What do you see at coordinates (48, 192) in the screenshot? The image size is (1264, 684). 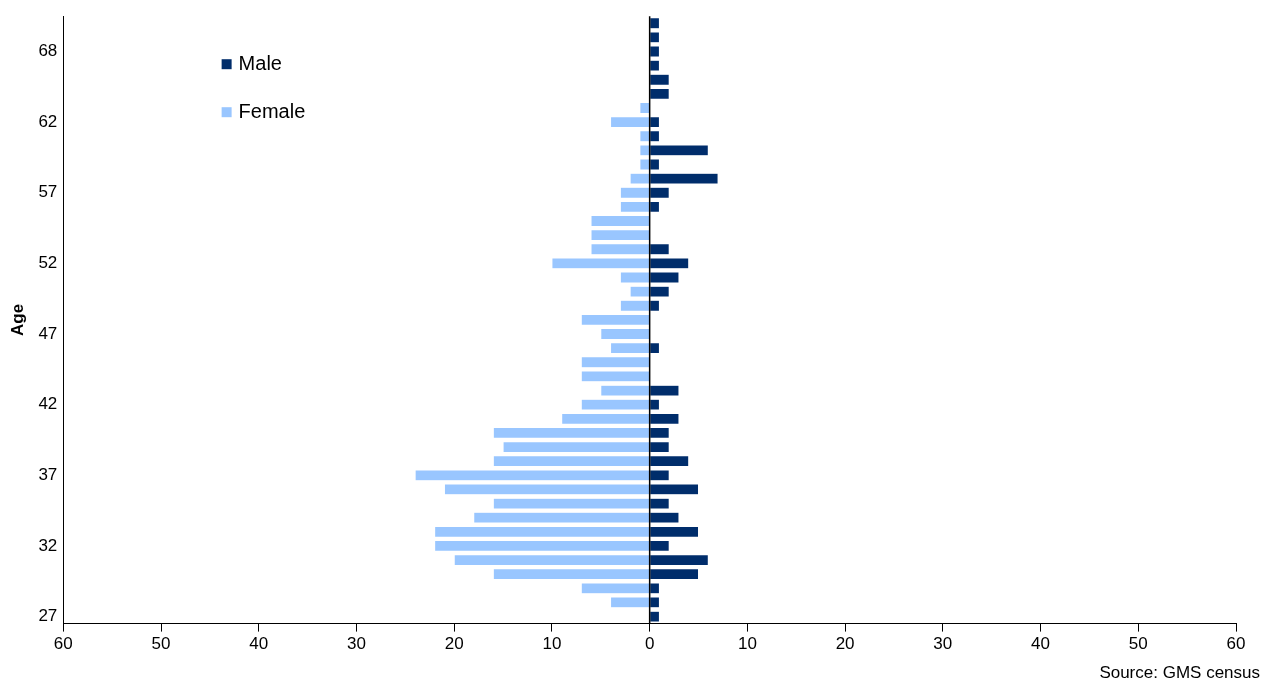 I see `y-tick-label: 57` at bounding box center [48, 192].